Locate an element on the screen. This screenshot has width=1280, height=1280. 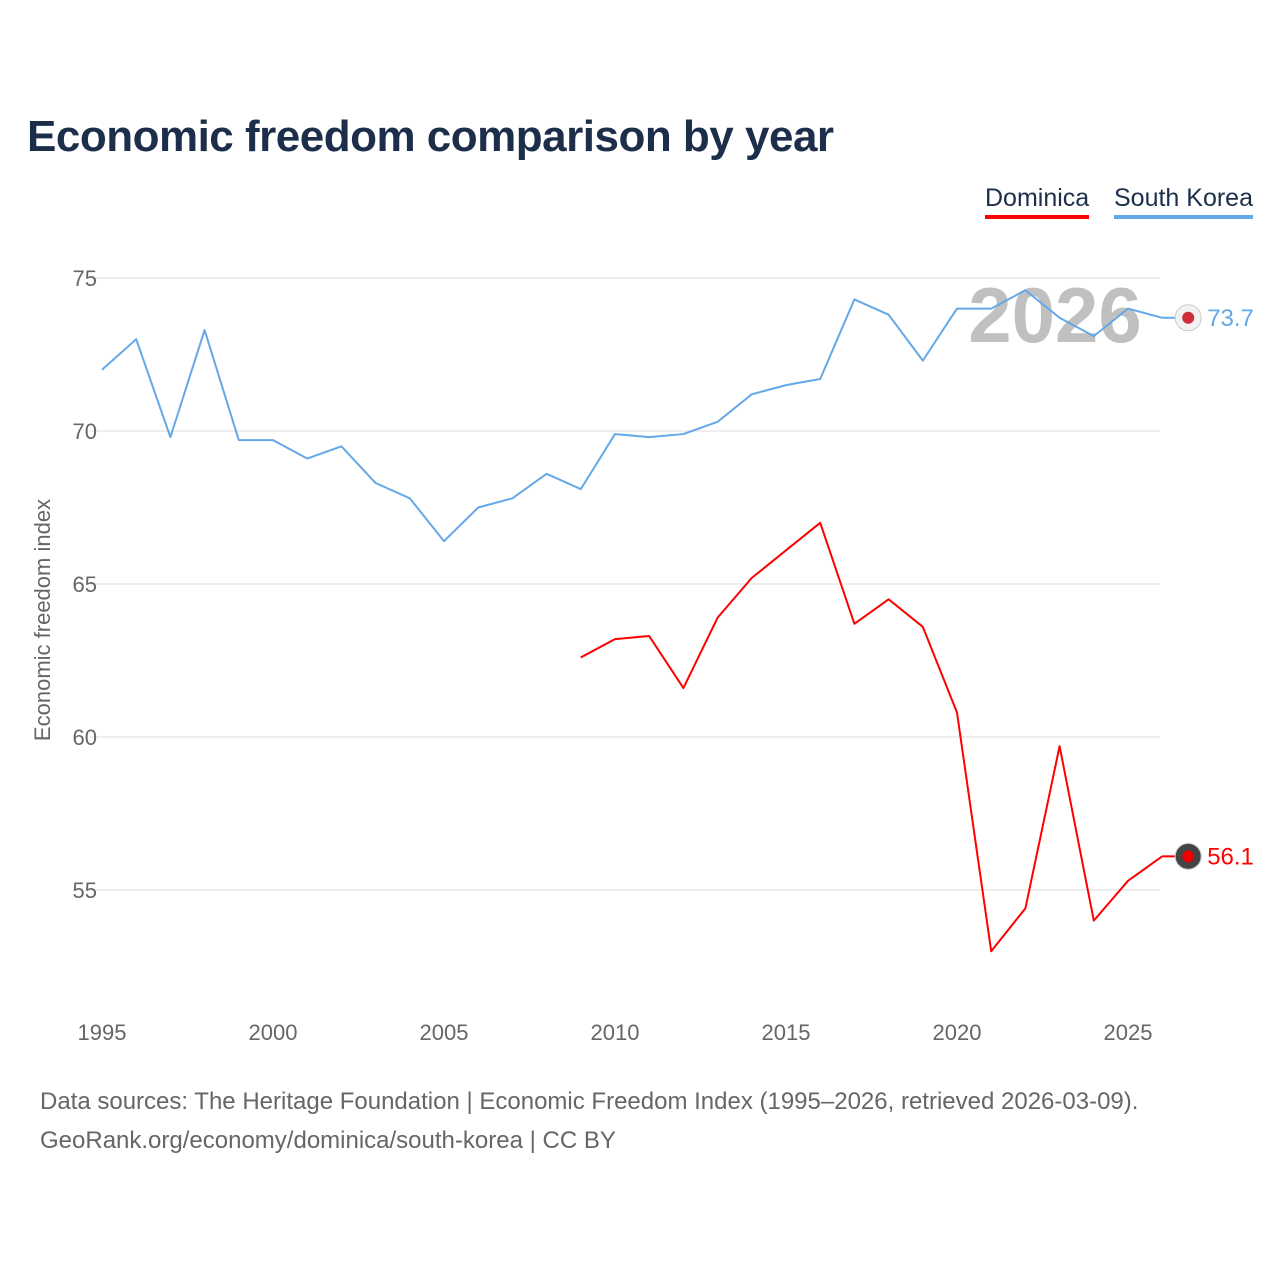
end-value-label: 56.1 is located at coordinates (1230, 856).